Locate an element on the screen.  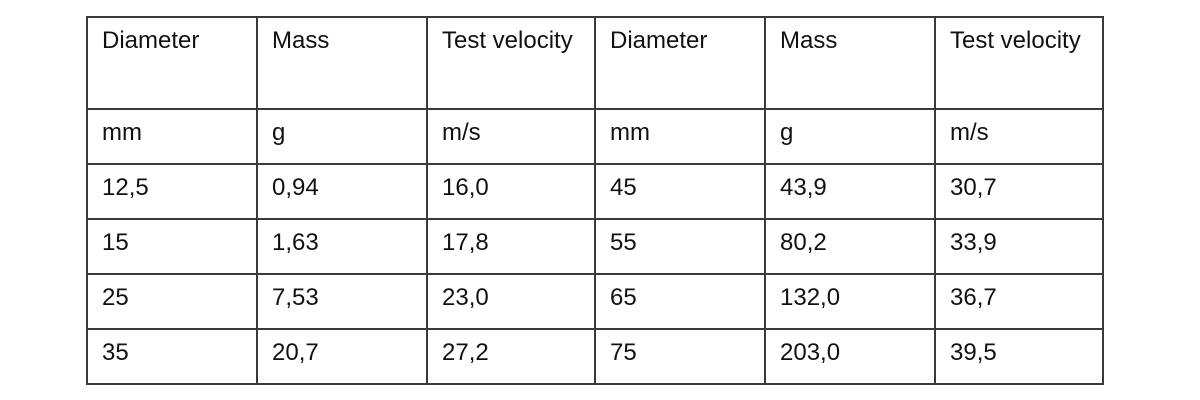
table-cell: 25 is located at coordinates (172, 301).